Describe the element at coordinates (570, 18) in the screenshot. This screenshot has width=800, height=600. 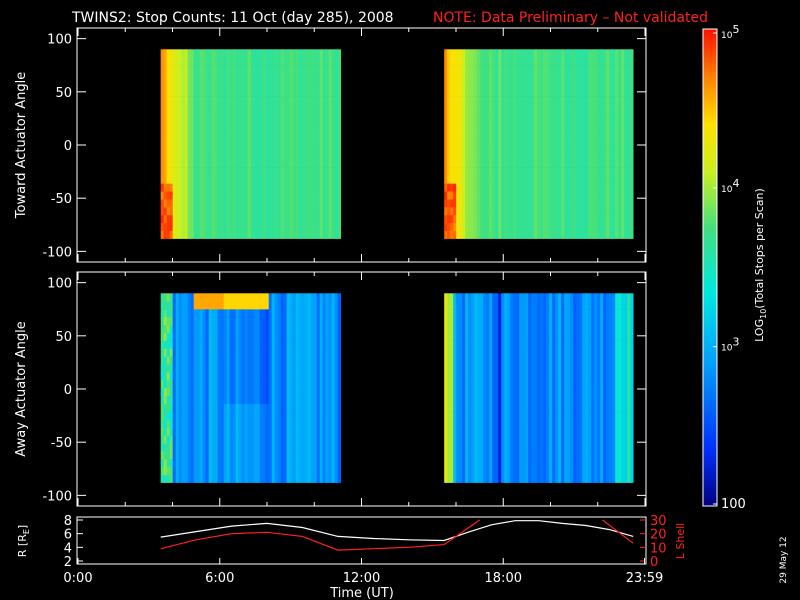
I see `preliminary-note: NOTE: Data Preliminary – Not validated` at that location.